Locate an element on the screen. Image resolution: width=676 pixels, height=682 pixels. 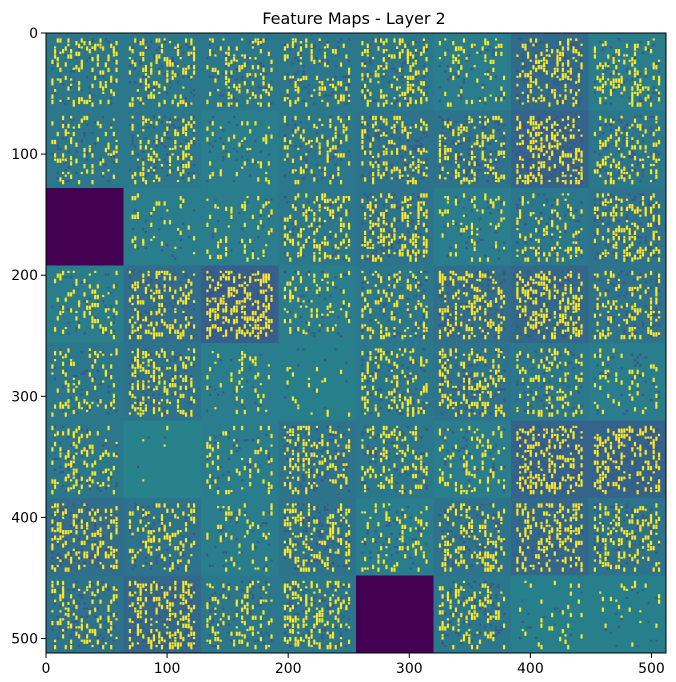
feature-map-tile is located at coordinates (85, 72).